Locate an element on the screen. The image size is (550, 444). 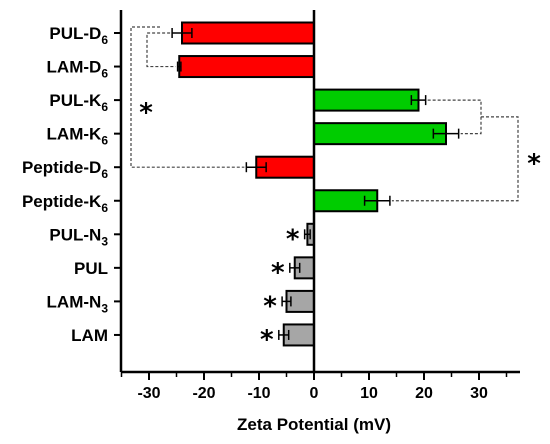
x-tick-label: -10 is located at coordinates (258, 393).